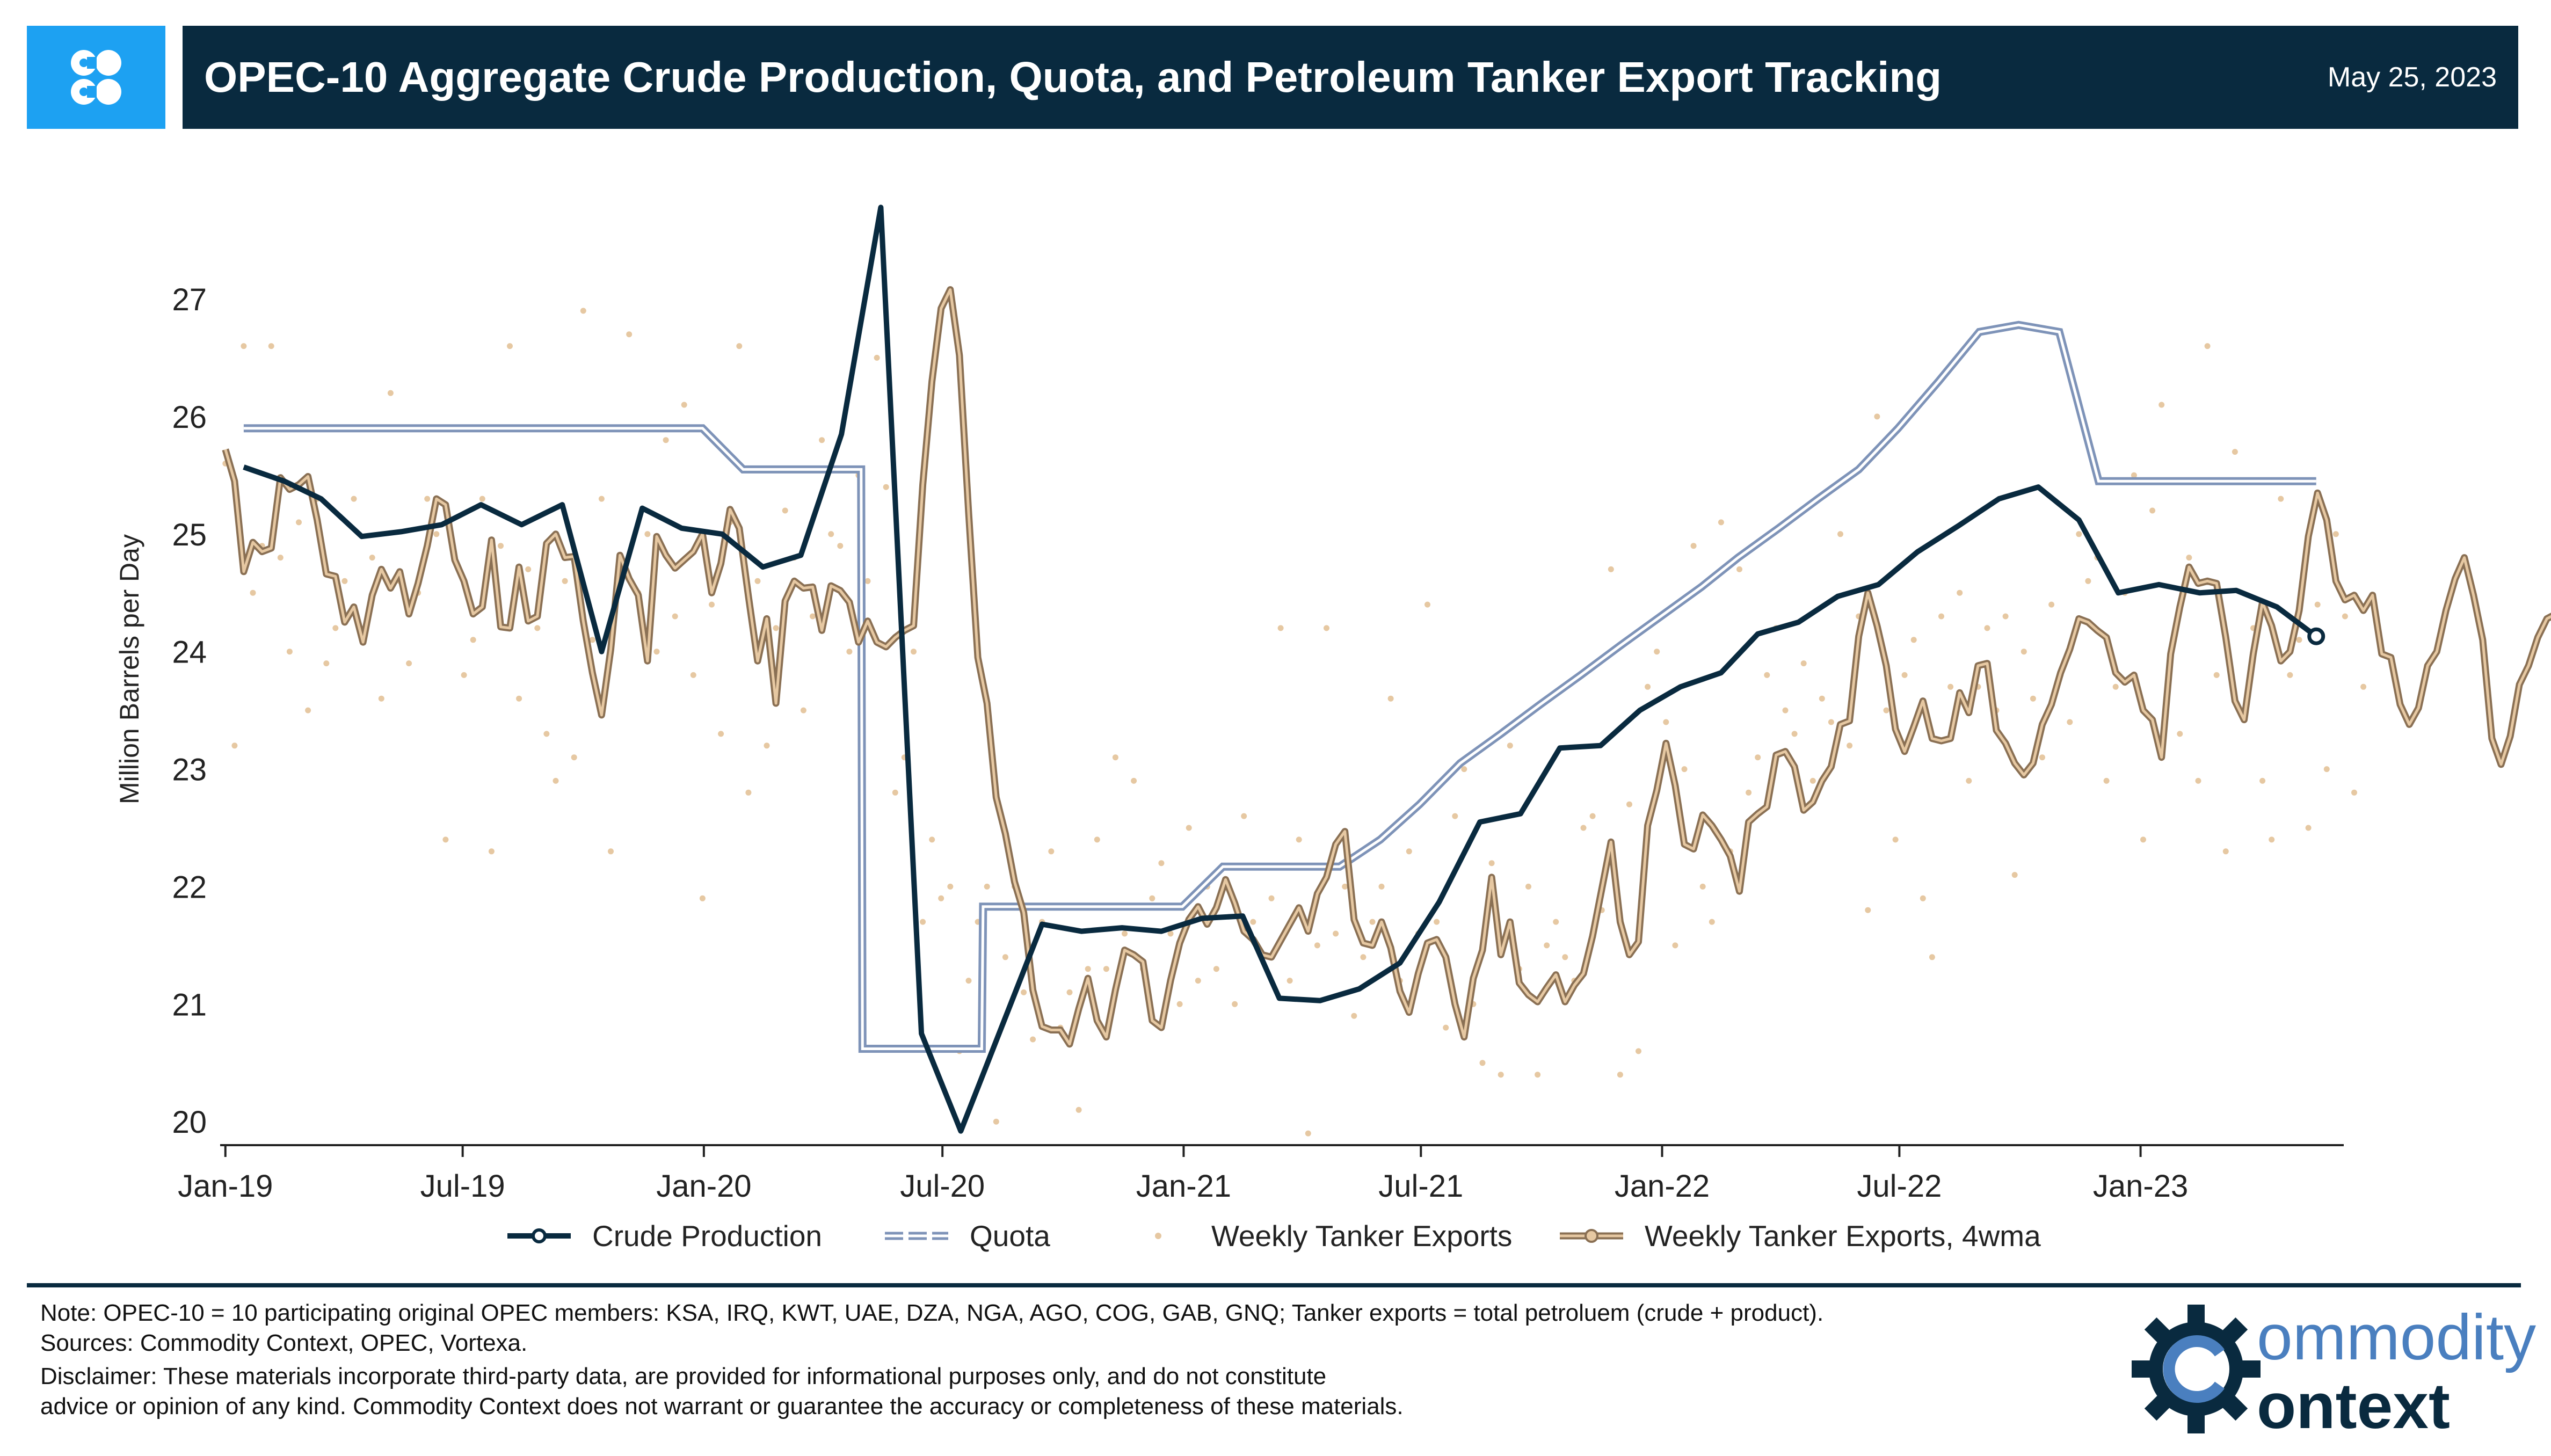  I want to click on x-tick-label: Jan-23, so click(2140, 1187).